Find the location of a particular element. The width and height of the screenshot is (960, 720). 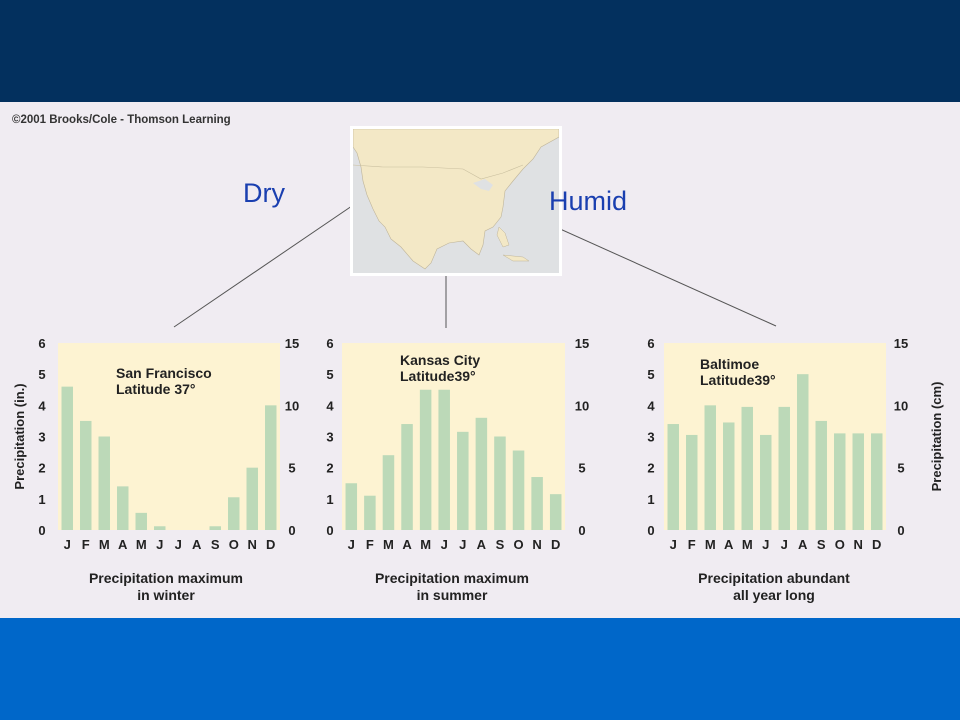

great-lakes is located at coordinates (483, 185).